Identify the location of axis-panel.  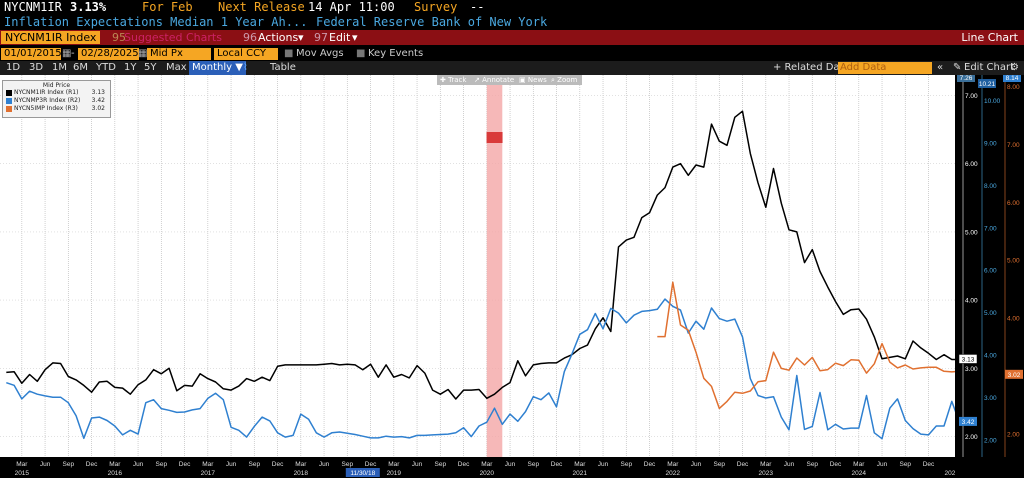
(989, 276).